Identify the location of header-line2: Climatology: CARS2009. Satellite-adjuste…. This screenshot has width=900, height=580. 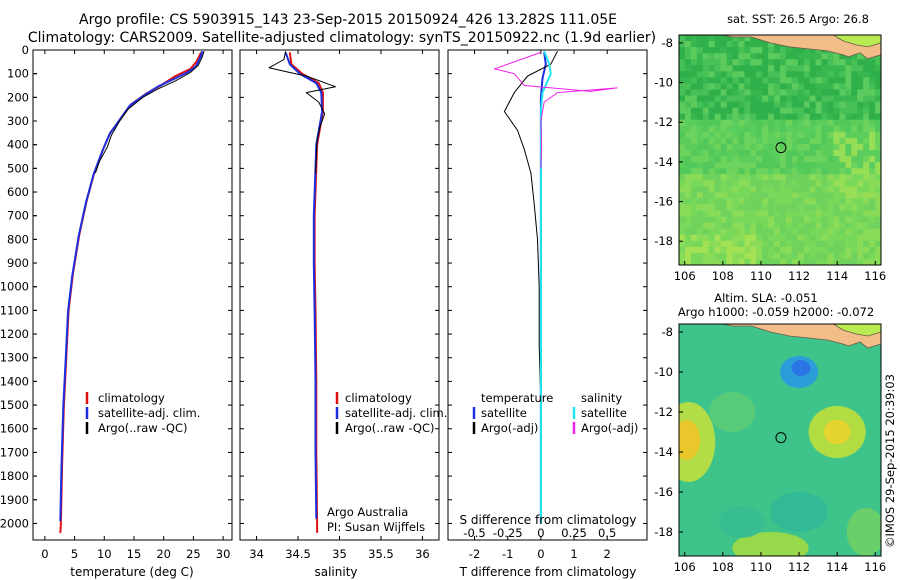
(342, 38).